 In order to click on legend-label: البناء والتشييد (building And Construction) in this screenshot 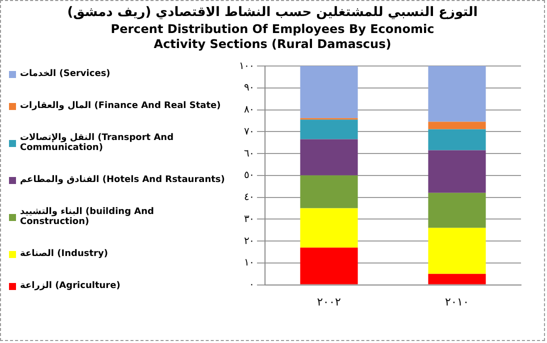, I will do `click(87, 217)`.